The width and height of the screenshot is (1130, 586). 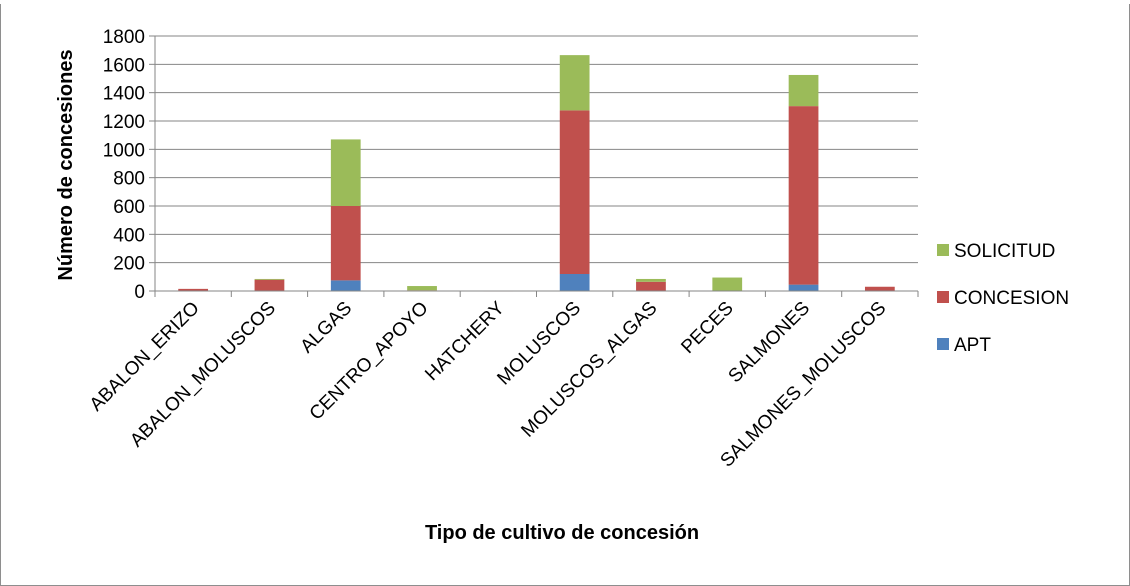 What do you see at coordinates (269, 285) in the screenshot?
I see `bar-concesion-abalon_moluscos` at bounding box center [269, 285].